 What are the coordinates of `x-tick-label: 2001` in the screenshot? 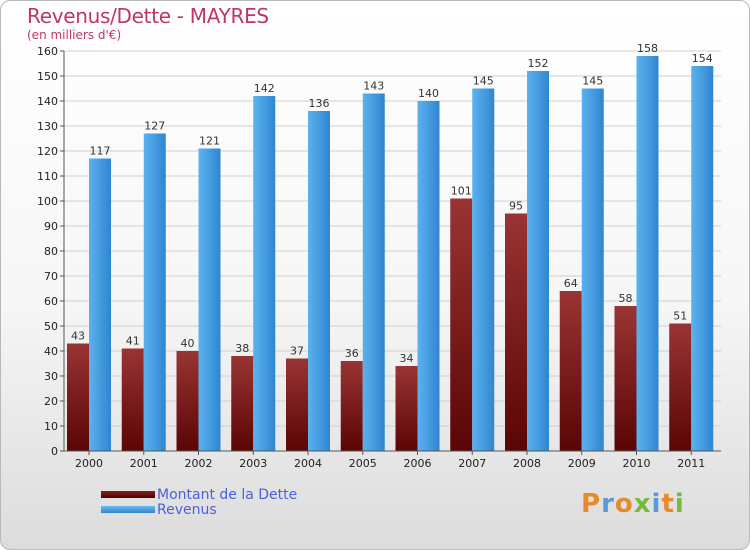 It's located at (144, 463).